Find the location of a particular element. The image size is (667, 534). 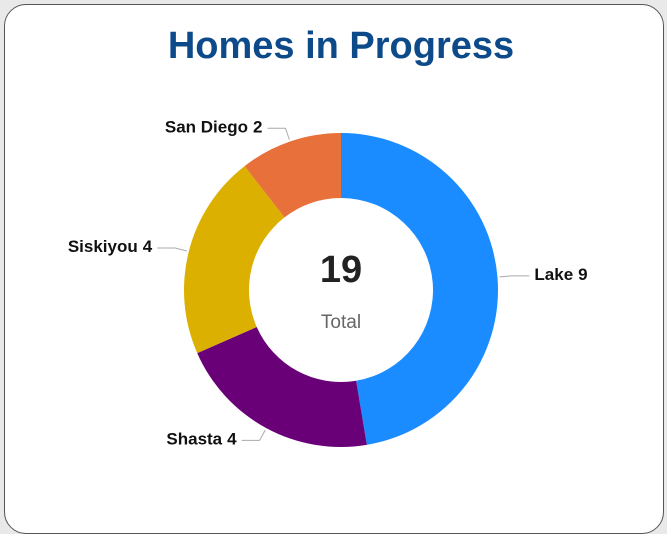

chart-title: Homes in Progress is located at coordinates (341, 46).